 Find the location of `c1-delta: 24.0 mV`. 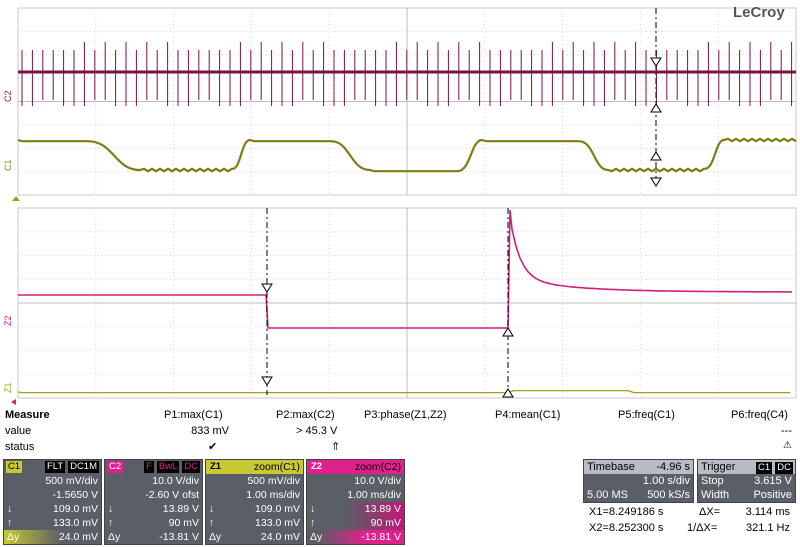

c1-delta: 24.0 mV is located at coordinates (78, 537).